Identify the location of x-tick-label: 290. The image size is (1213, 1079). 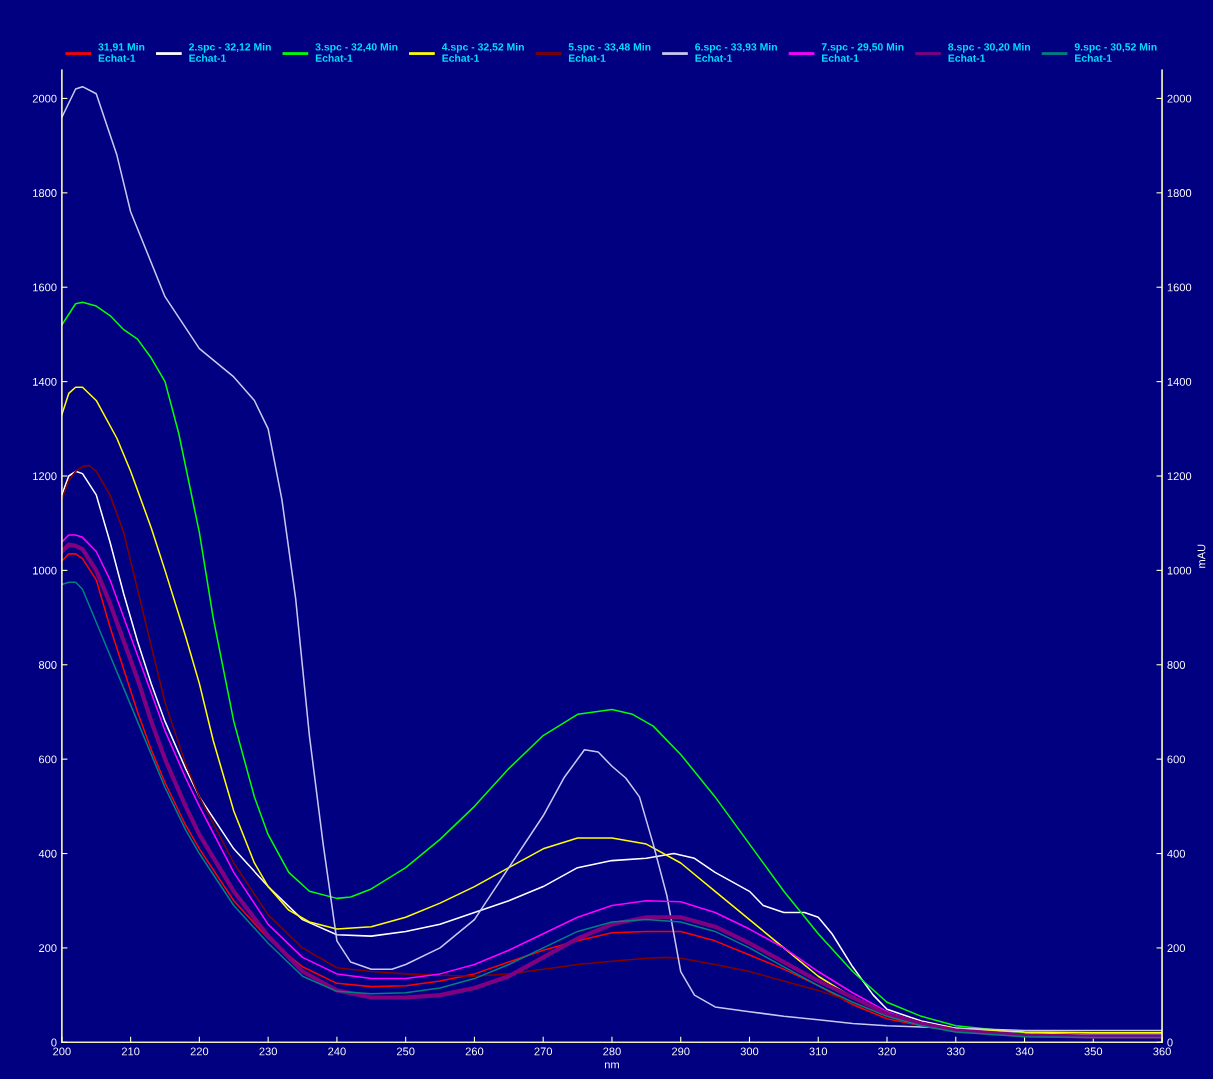
(681, 1051).